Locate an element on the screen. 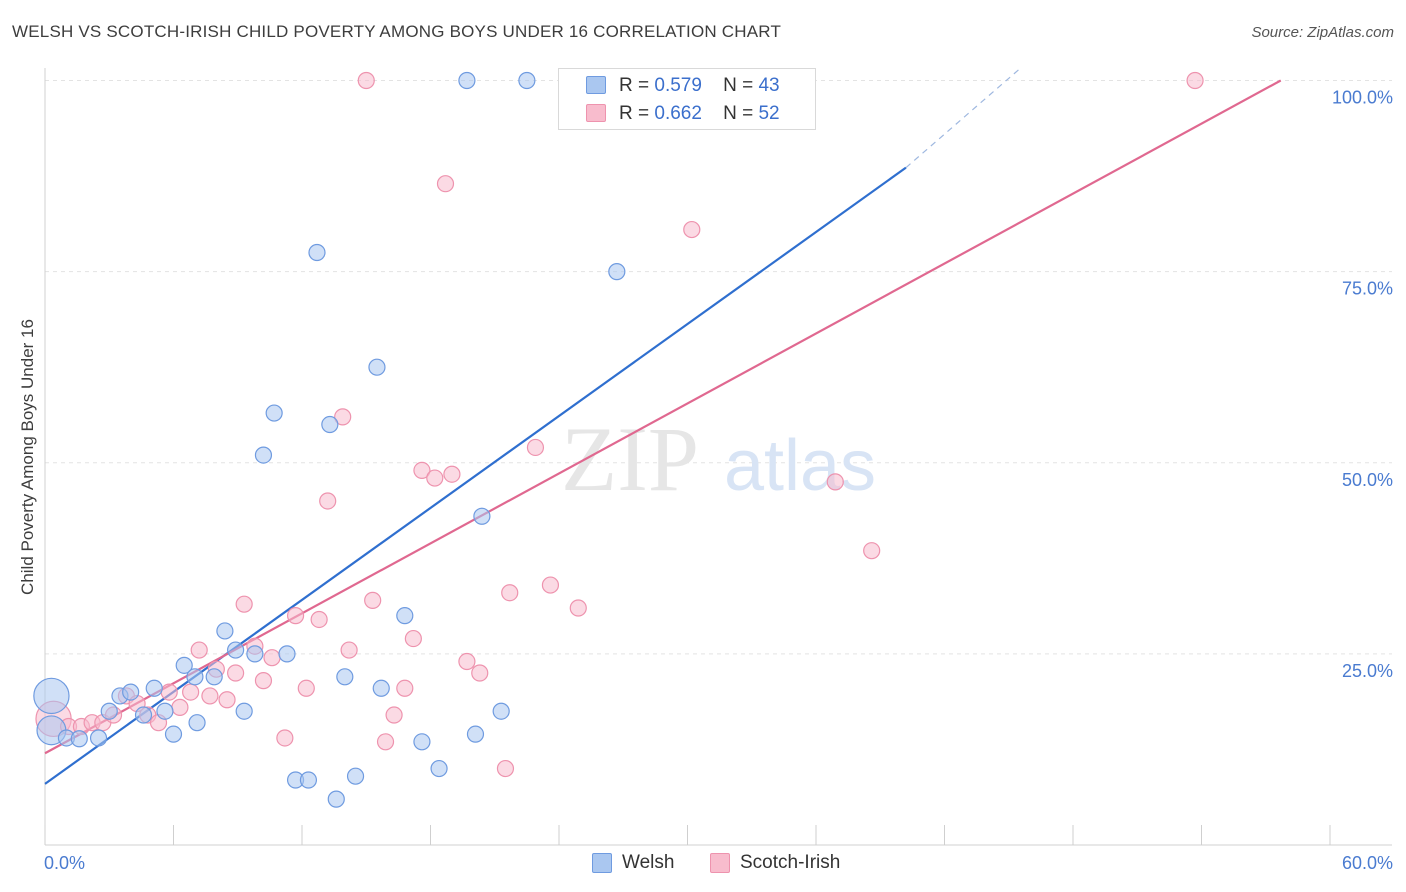 This screenshot has height=892, width=1406. welsh-n-label: N = is located at coordinates (738, 85).